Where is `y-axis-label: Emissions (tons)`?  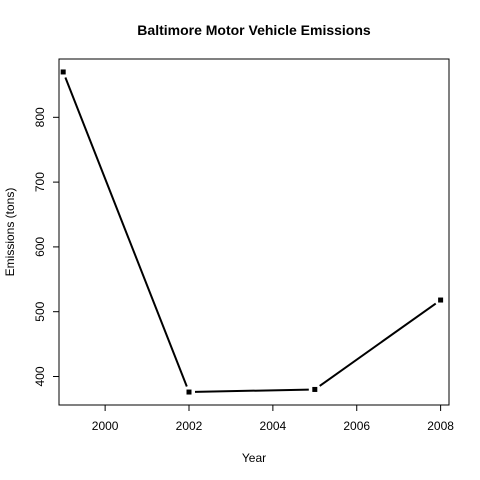
y-axis-label: Emissions (tons) is located at coordinates (10, 232).